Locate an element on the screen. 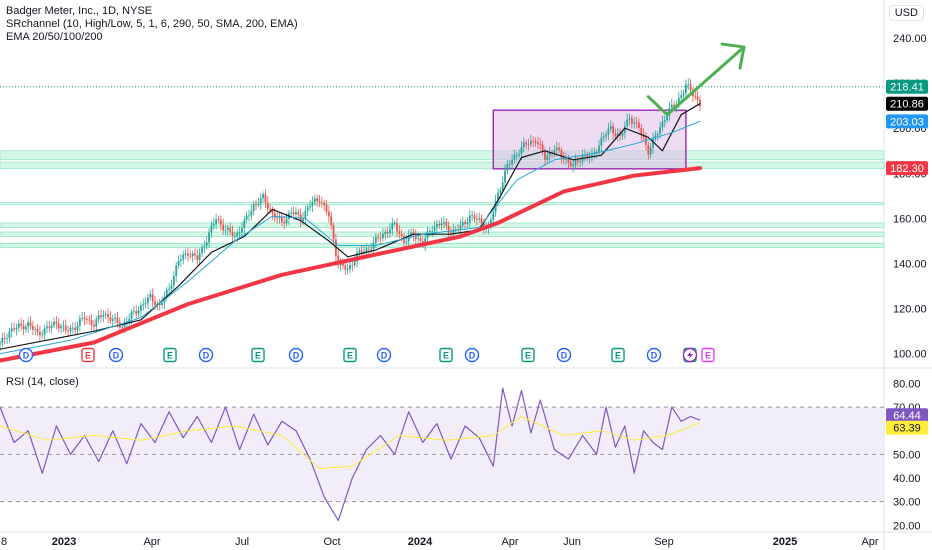 Image resolution: width=932 pixels, height=550 pixels. dividend-letter: D is located at coordinates (564, 356).